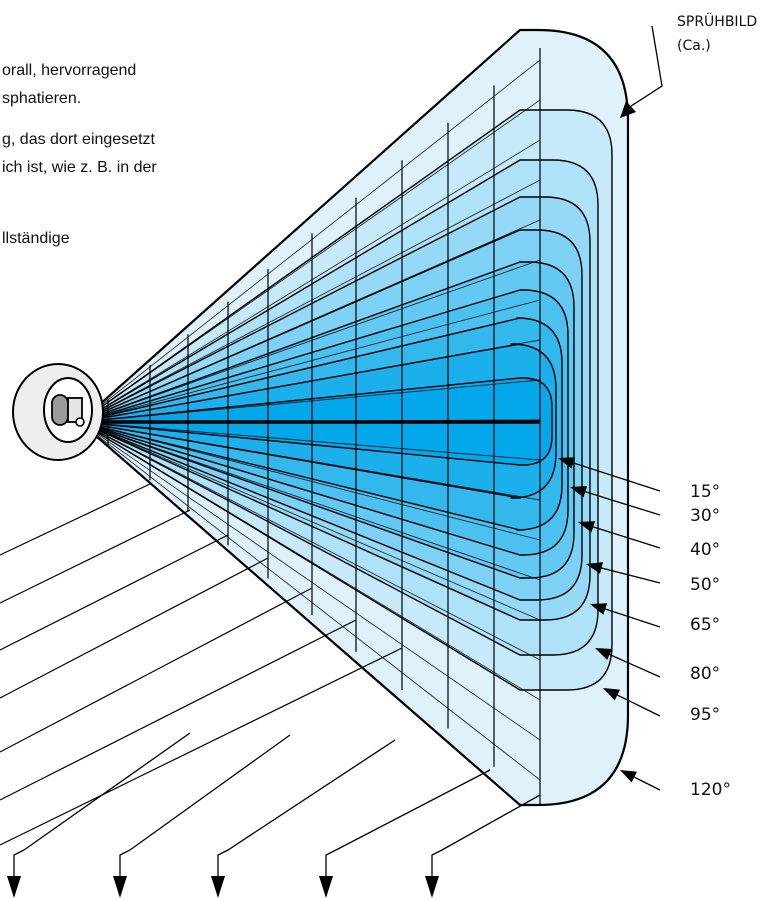 Image resolution: width=781 pixels, height=900 pixels. What do you see at coordinates (612, 694) in the screenshot?
I see `arrow-95-head` at bounding box center [612, 694].